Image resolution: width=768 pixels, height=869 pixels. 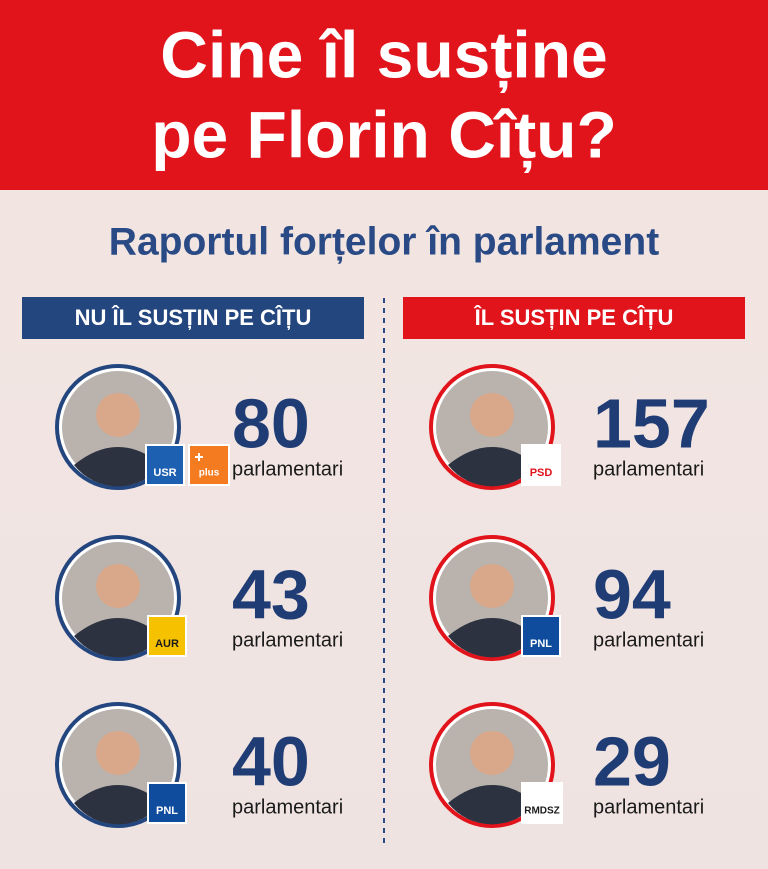 What do you see at coordinates (541, 473) in the screenshot?
I see `party-logo-label: PSD` at bounding box center [541, 473].